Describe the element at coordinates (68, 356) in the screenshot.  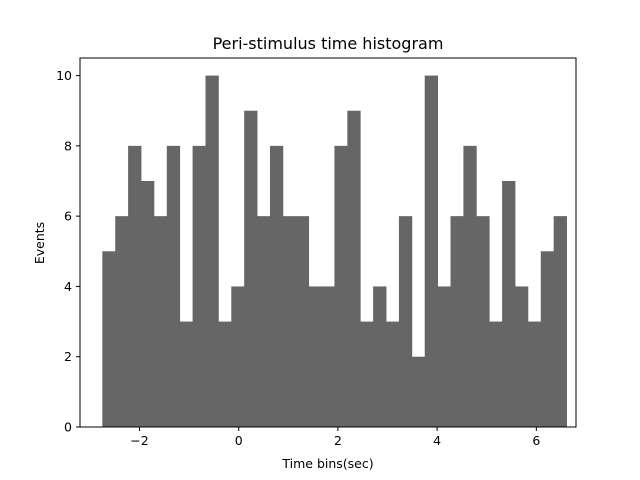
I see `y-tick-label: 2` at that location.